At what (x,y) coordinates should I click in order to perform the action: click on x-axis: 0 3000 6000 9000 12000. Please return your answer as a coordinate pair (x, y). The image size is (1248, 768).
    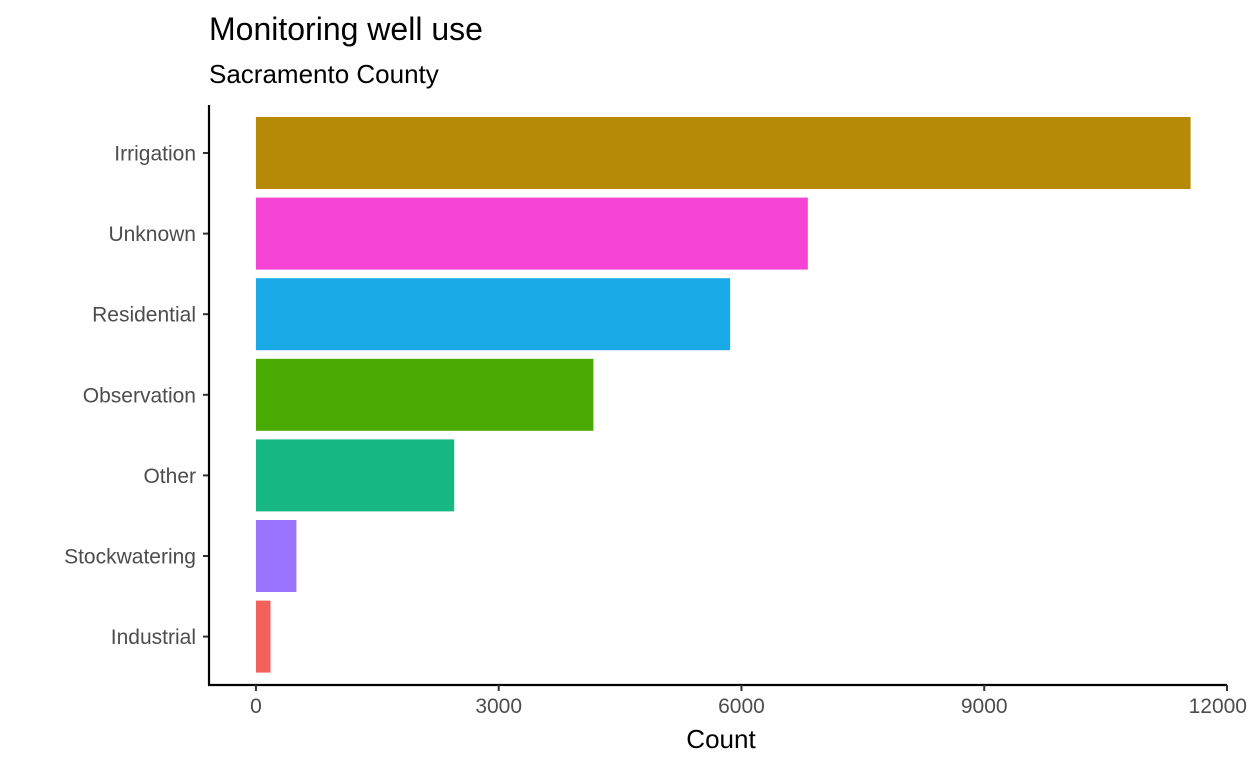
    Looking at the image, I should click on (727, 700).